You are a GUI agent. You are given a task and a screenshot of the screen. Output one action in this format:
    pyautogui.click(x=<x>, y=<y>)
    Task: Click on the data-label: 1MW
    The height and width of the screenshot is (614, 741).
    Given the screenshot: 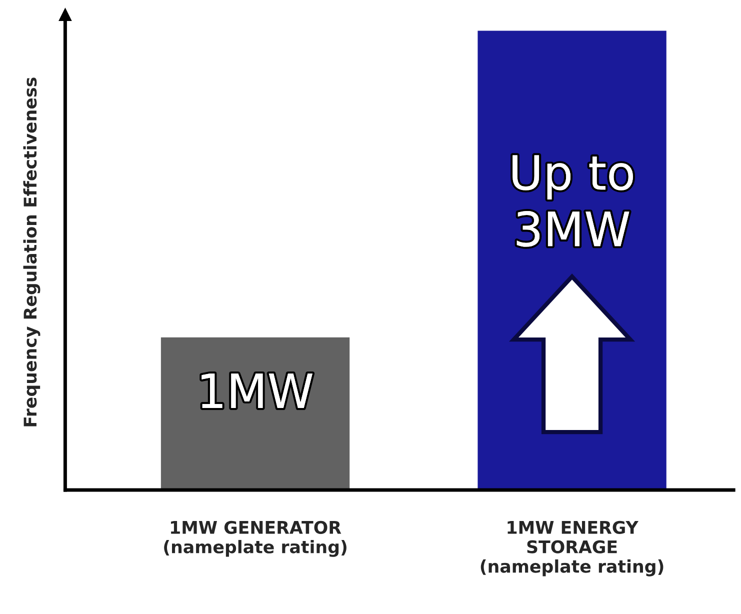 What is the action you would take?
    pyautogui.click(x=257, y=391)
    